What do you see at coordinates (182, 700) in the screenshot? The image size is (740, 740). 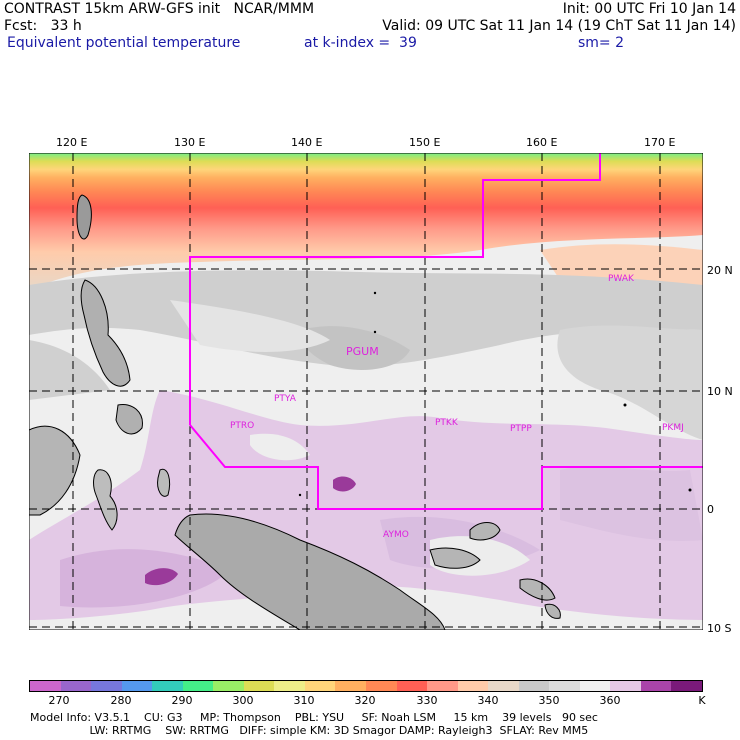 I see `colorbar-label-290: 290` at bounding box center [182, 700].